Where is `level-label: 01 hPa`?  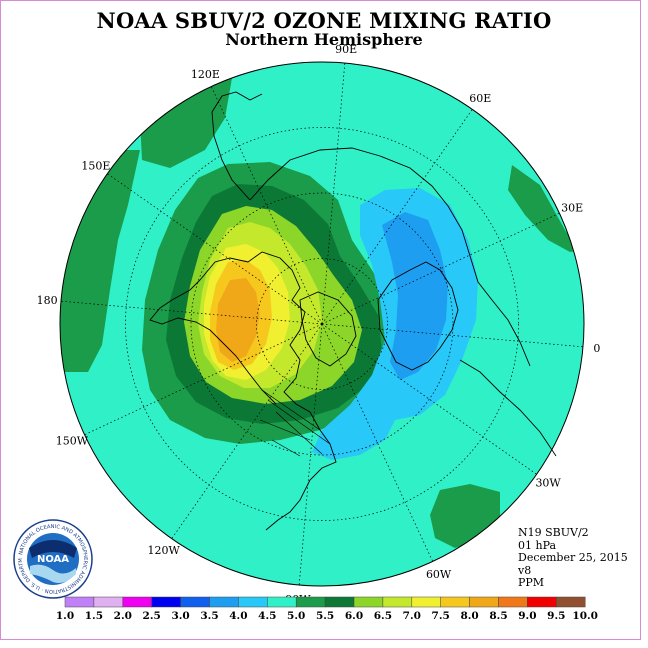
level-label: 01 hPa is located at coordinates (537, 545).